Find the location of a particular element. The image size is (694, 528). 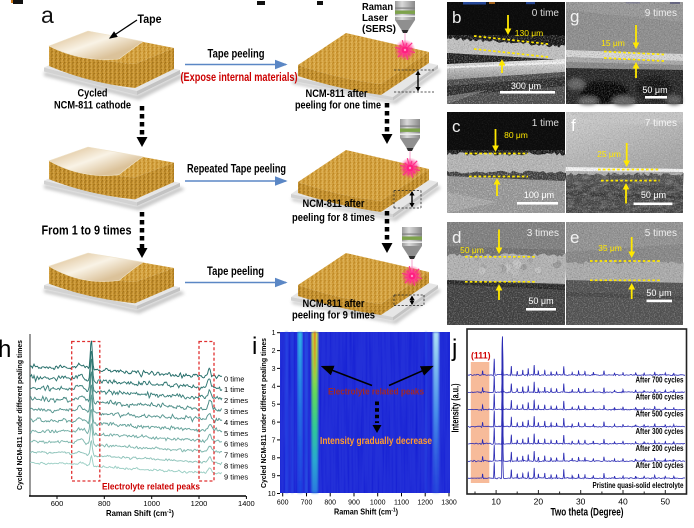

svg-text: h is located at coordinates (5, 349).